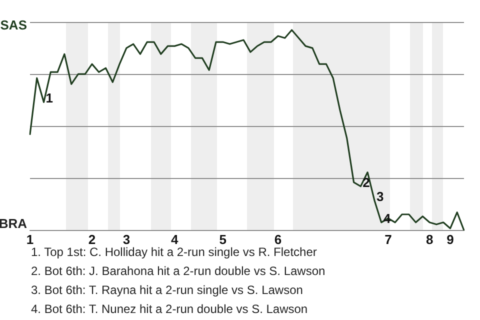 Image resolution: width=480 pixels, height=320 pixels. I want to click on x-tick-label: 1, so click(30, 239).